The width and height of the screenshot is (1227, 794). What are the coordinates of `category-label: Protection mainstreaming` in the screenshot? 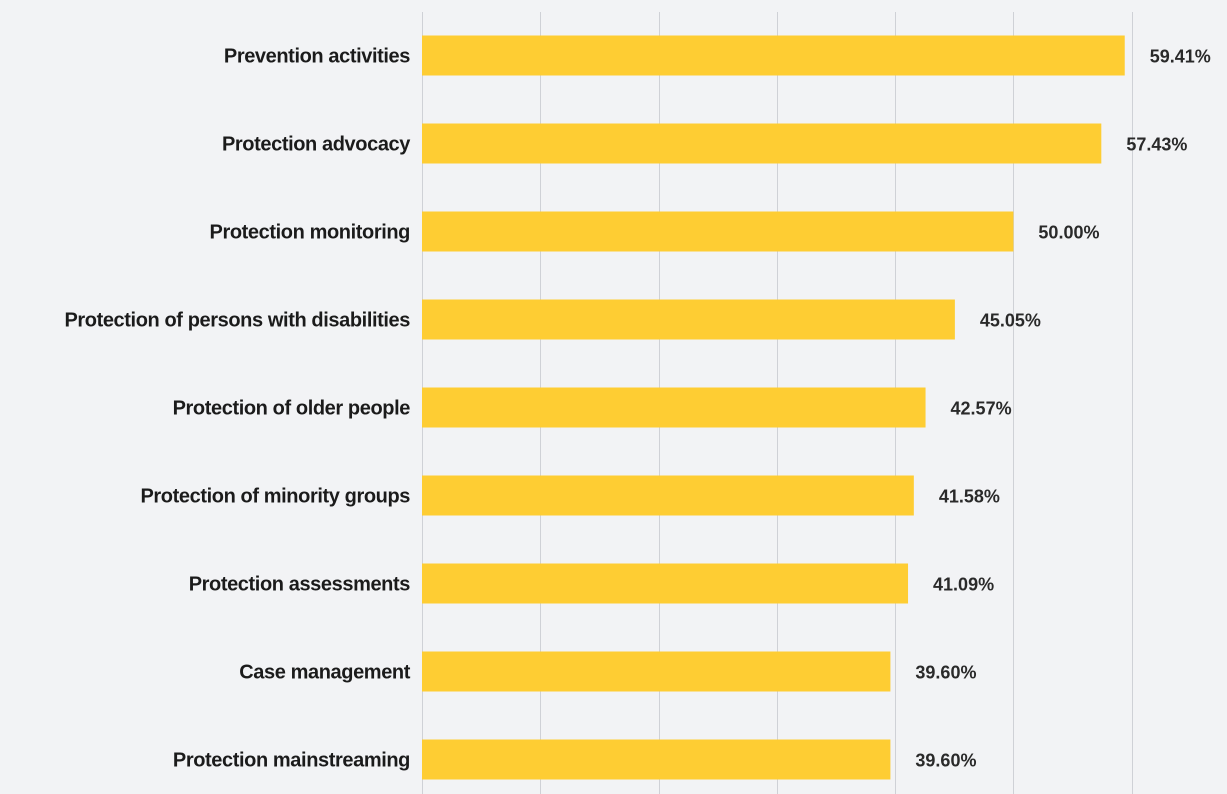 It's located at (291, 761).